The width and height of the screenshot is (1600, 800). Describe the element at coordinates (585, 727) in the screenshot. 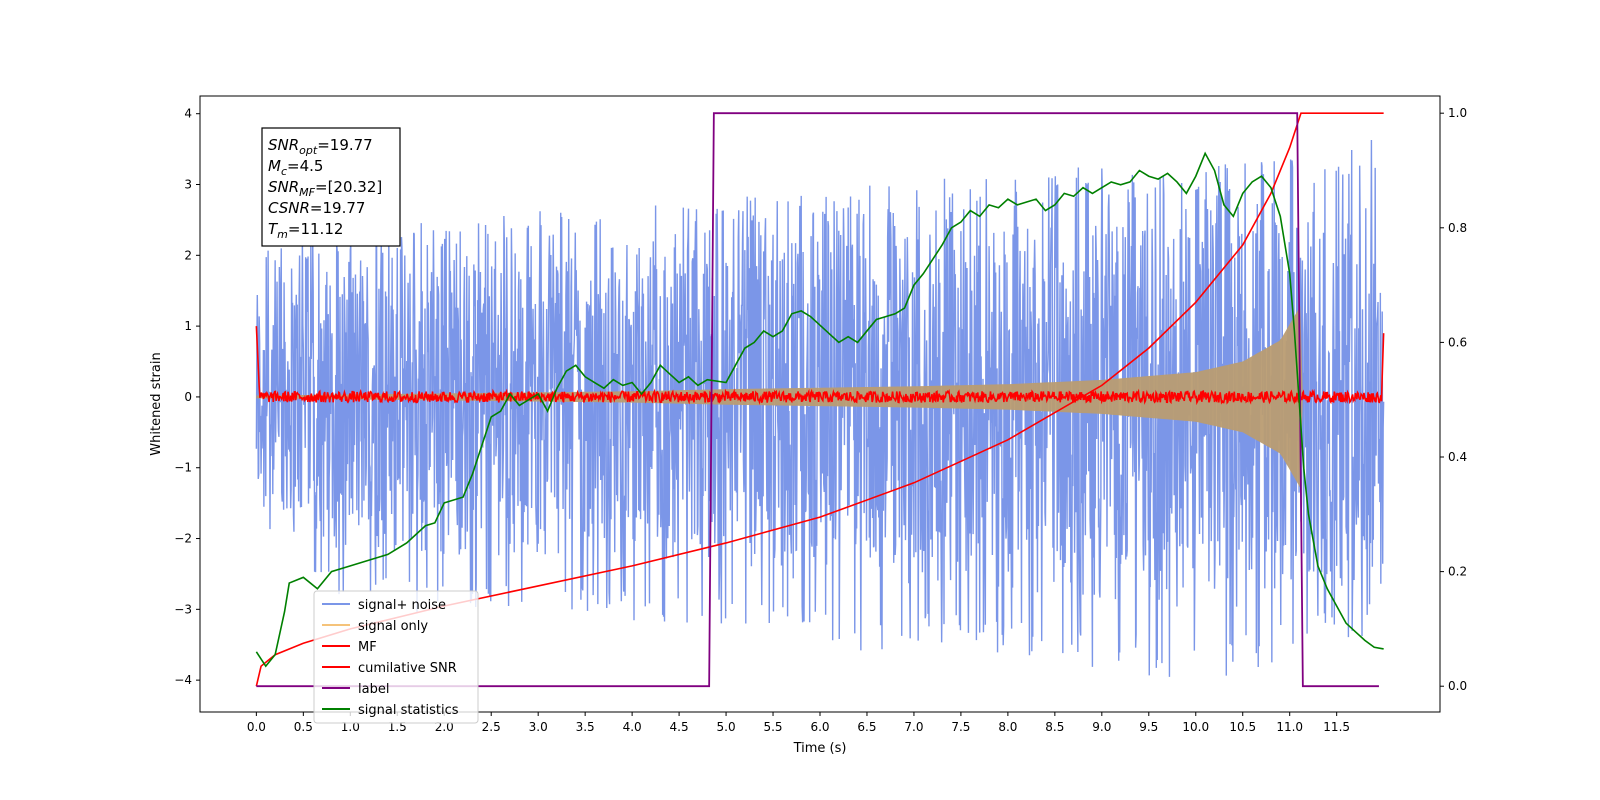

I see `x-tick-label: 3.5` at that location.